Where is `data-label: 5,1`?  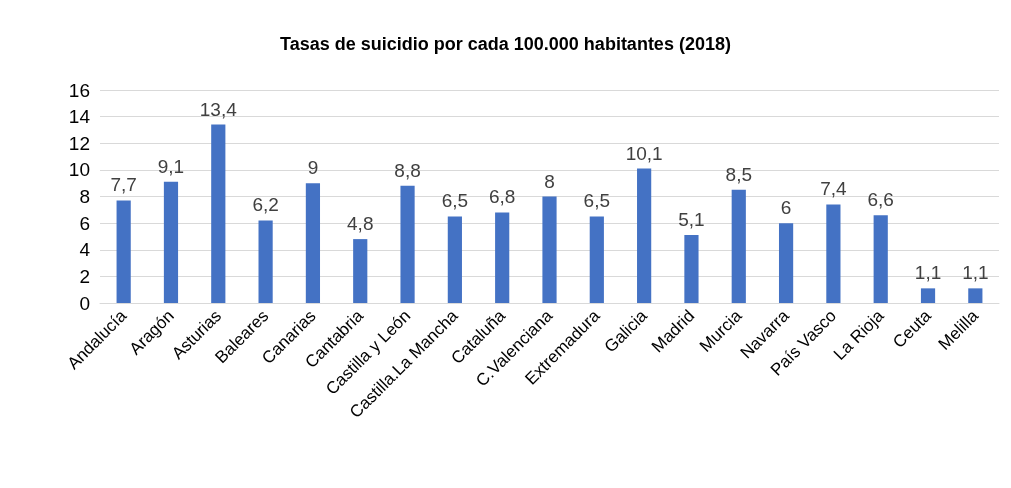
data-label: 5,1 is located at coordinates (691, 220).